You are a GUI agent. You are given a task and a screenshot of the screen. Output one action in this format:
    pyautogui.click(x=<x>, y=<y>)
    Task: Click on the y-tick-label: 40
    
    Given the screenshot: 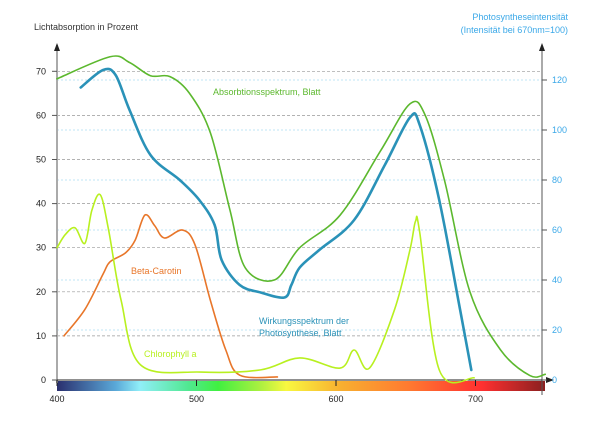 What is the action you would take?
    pyautogui.click(x=41, y=204)
    